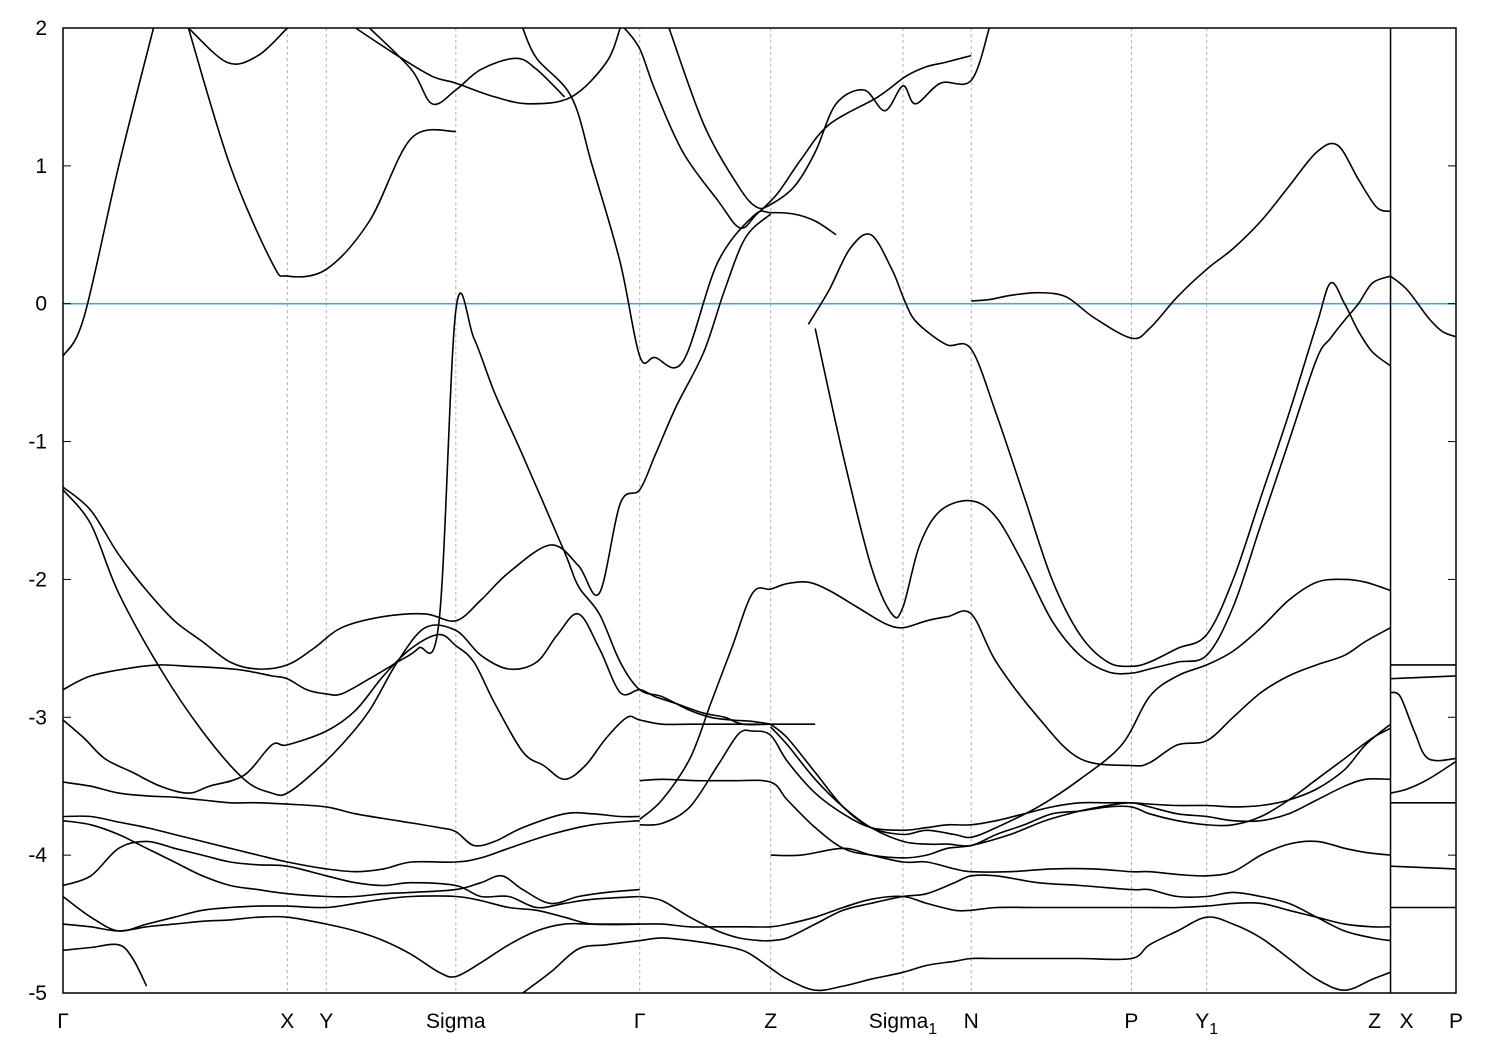  Describe the element at coordinates (326, 1021) in the screenshot. I see `k-point-label: Y` at that location.